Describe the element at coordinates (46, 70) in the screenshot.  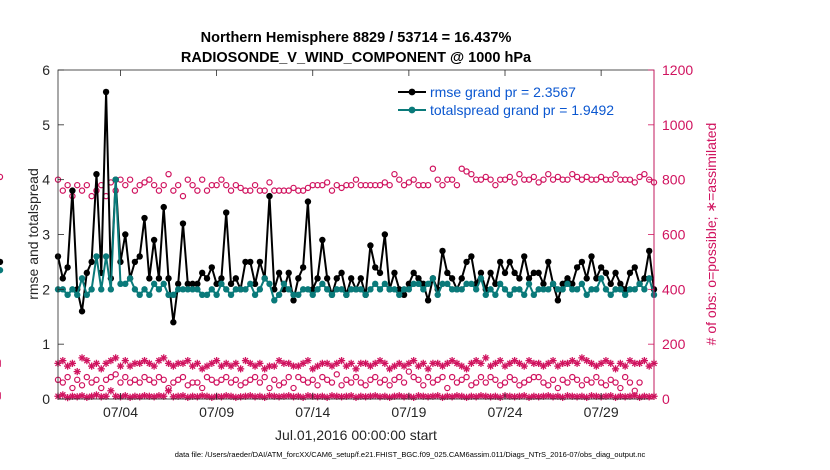
I see `y-tick-label: 6` at that location.